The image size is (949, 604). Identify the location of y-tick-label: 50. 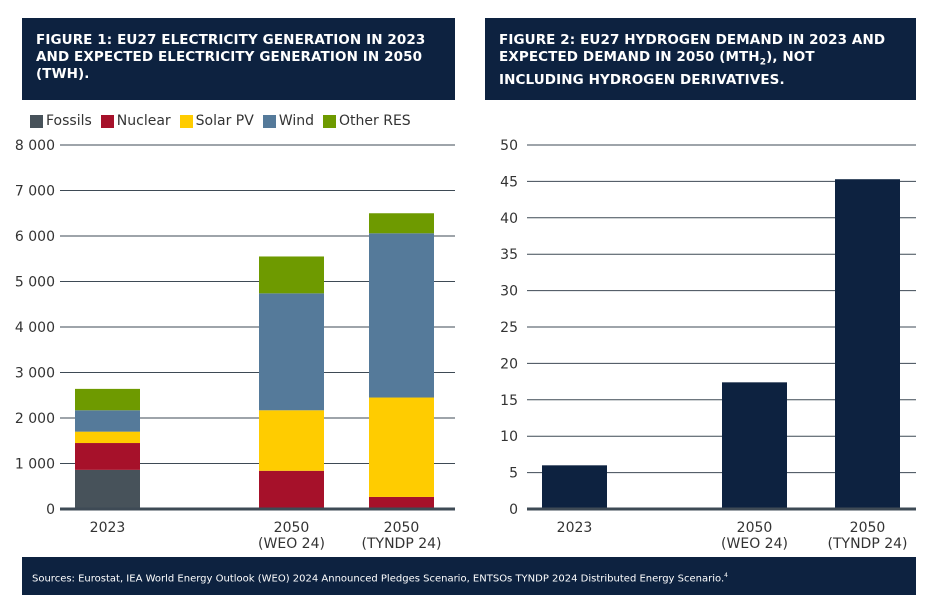
(509, 146).